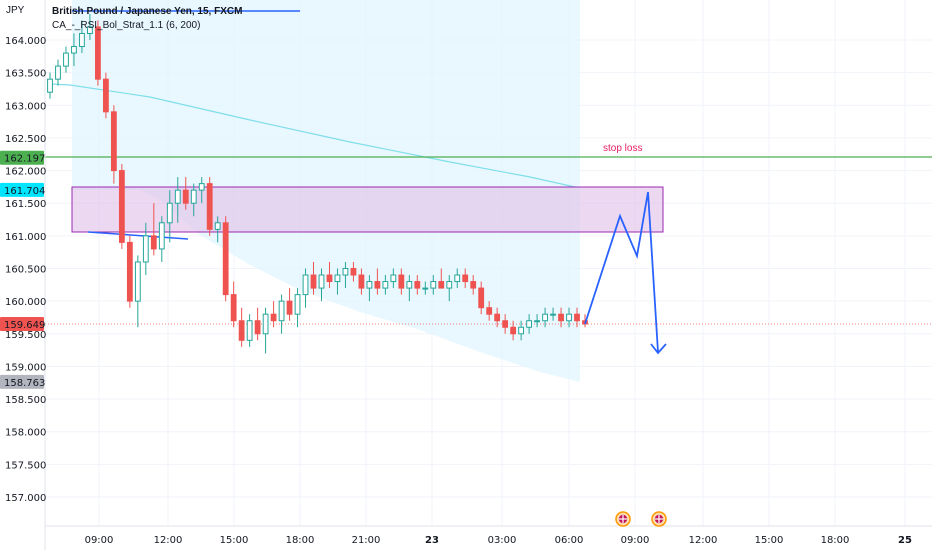 The image size is (932, 550). Describe the element at coordinates (621, 272) in the screenshot. I see `projection-path` at that location.